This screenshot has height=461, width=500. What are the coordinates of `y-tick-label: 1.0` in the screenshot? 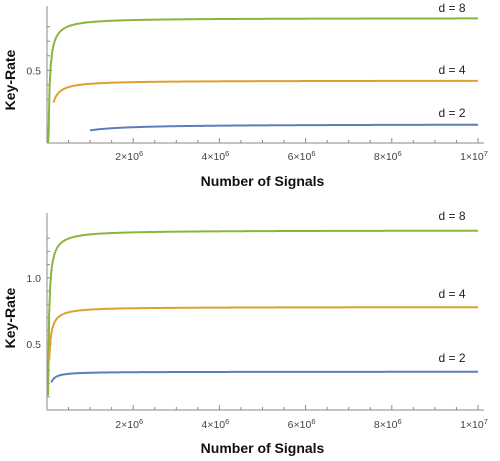 It's located at (33, 279).